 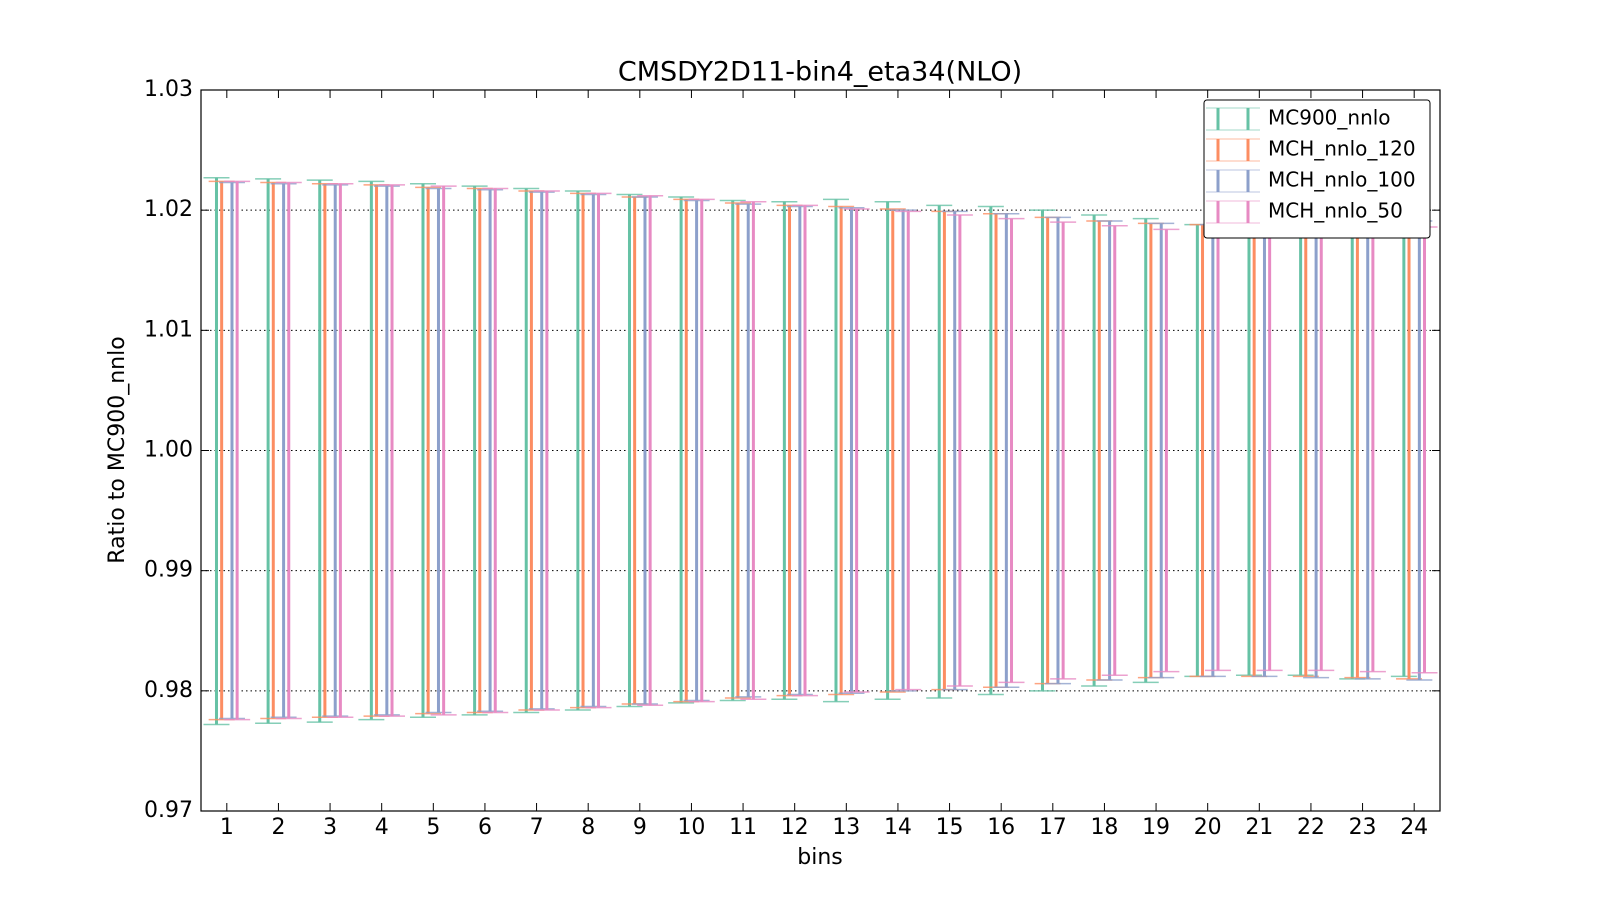 What do you see at coordinates (382, 827) in the screenshot?
I see `x-tick-label: 4` at bounding box center [382, 827].